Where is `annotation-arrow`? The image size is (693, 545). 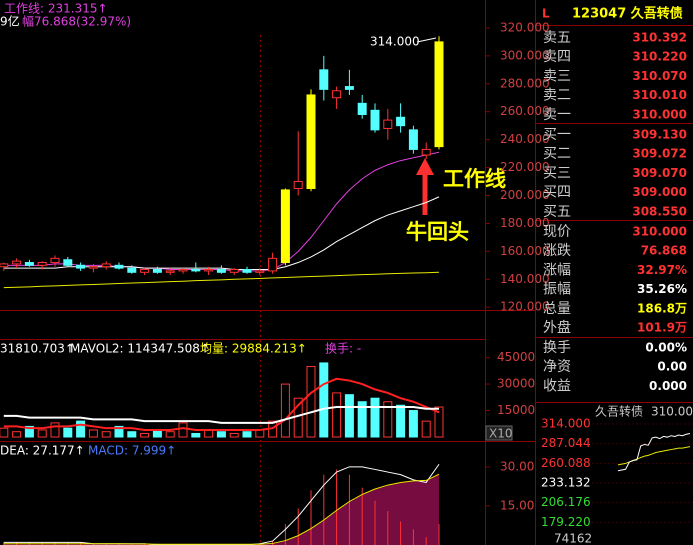
annotation-arrow is located at coordinates (425, 186).